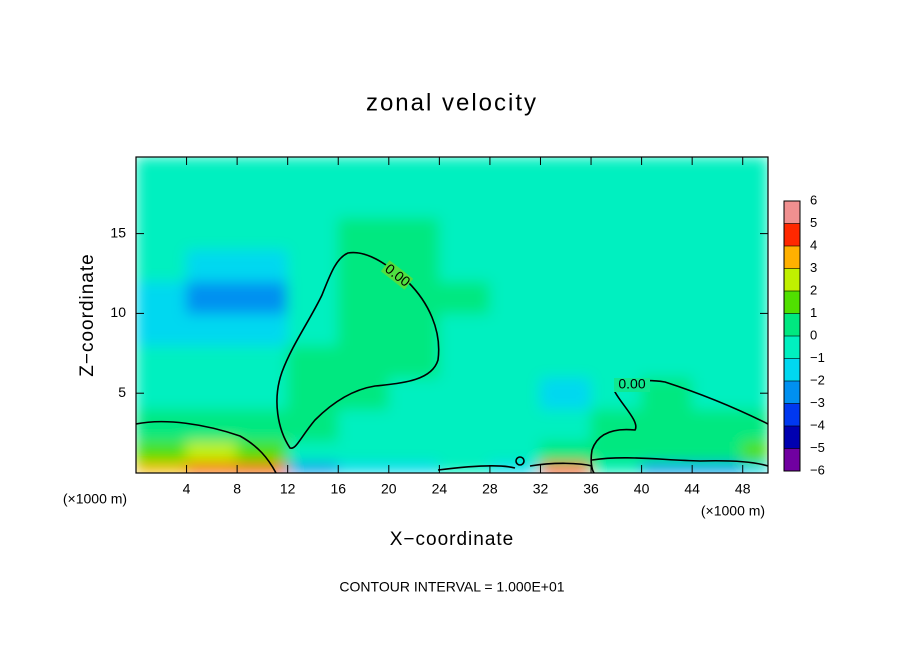 Image resolution: width=904 pixels, height=654 pixels. Describe the element at coordinates (338, 489) in the screenshot. I see `x-tick-label: 16` at that location.